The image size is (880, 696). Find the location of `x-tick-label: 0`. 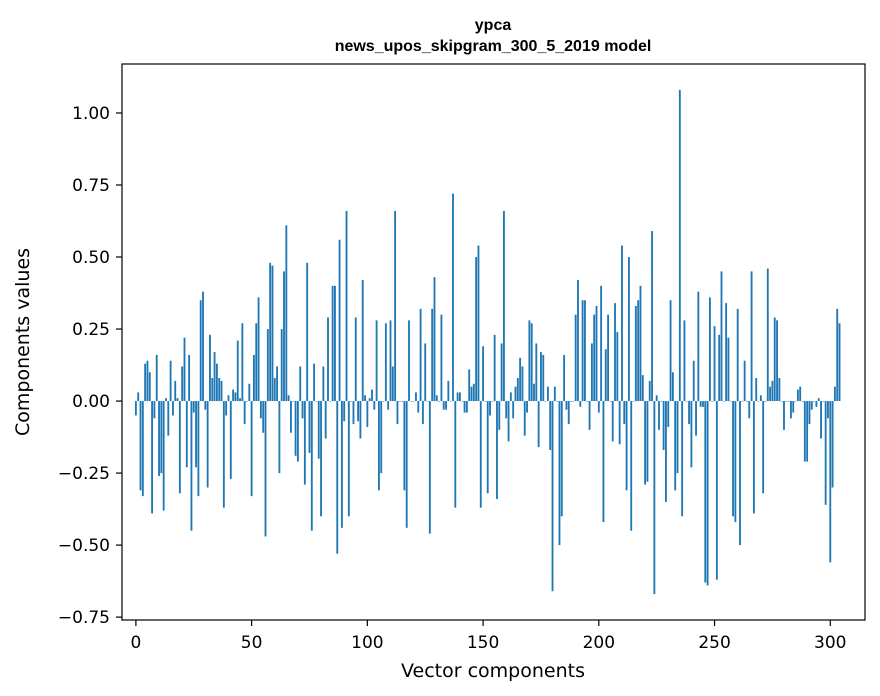

x-tick-label: 0 is located at coordinates (135, 643).